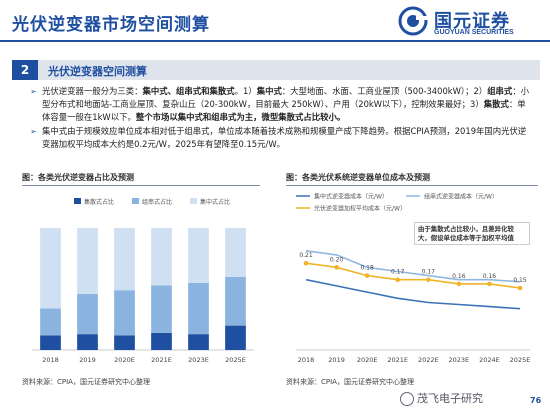 Image resolution: width=550 pixels, height=412 pixels. Describe the element at coordinates (245, 91) in the screenshot. I see `bullet-text: 。1）` at that location.